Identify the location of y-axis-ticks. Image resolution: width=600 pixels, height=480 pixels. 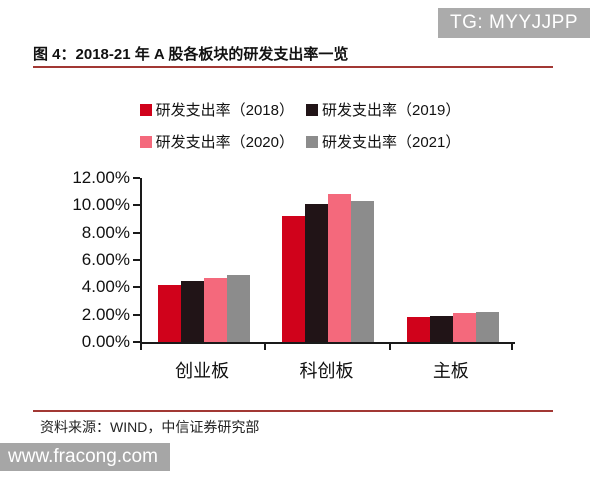
(136, 261).